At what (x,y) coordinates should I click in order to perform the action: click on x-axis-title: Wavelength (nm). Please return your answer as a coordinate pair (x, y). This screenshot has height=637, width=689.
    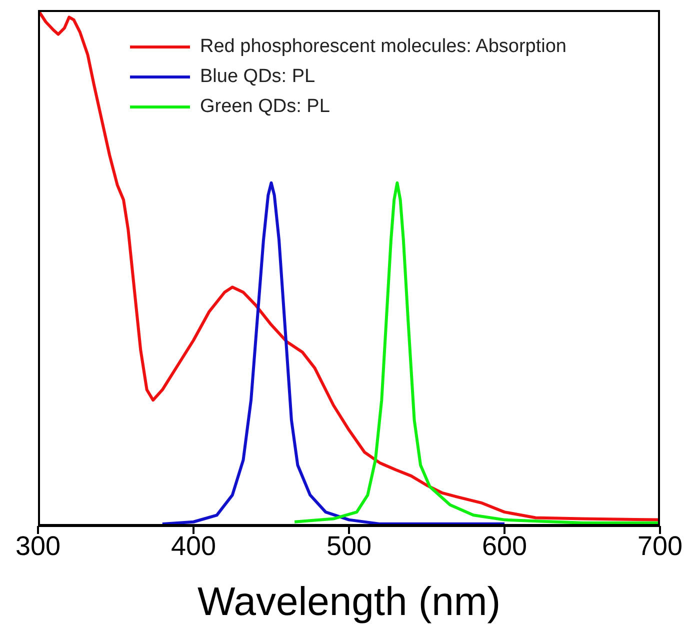
    Looking at the image, I should click on (349, 602).